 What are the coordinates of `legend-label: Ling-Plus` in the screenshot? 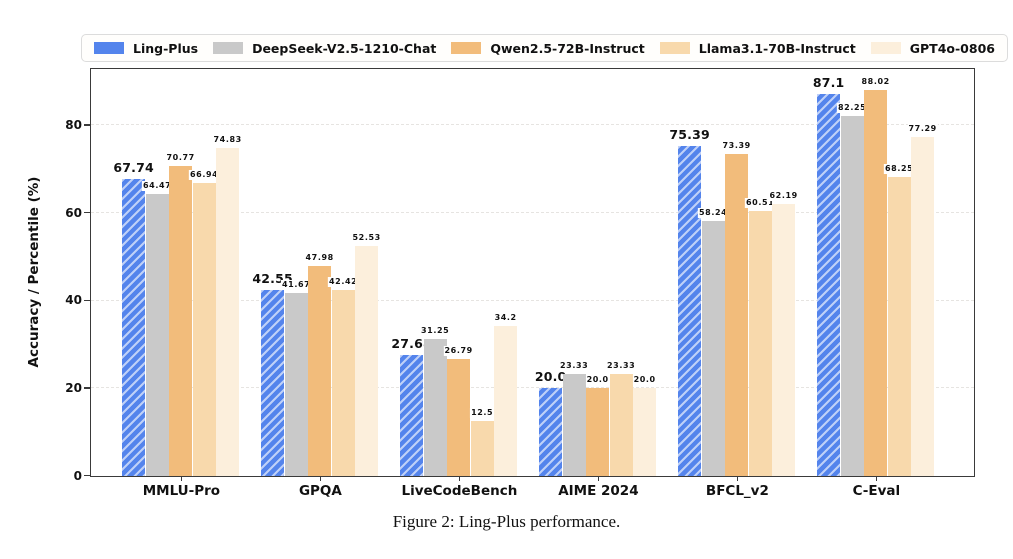 It's located at (166, 48).